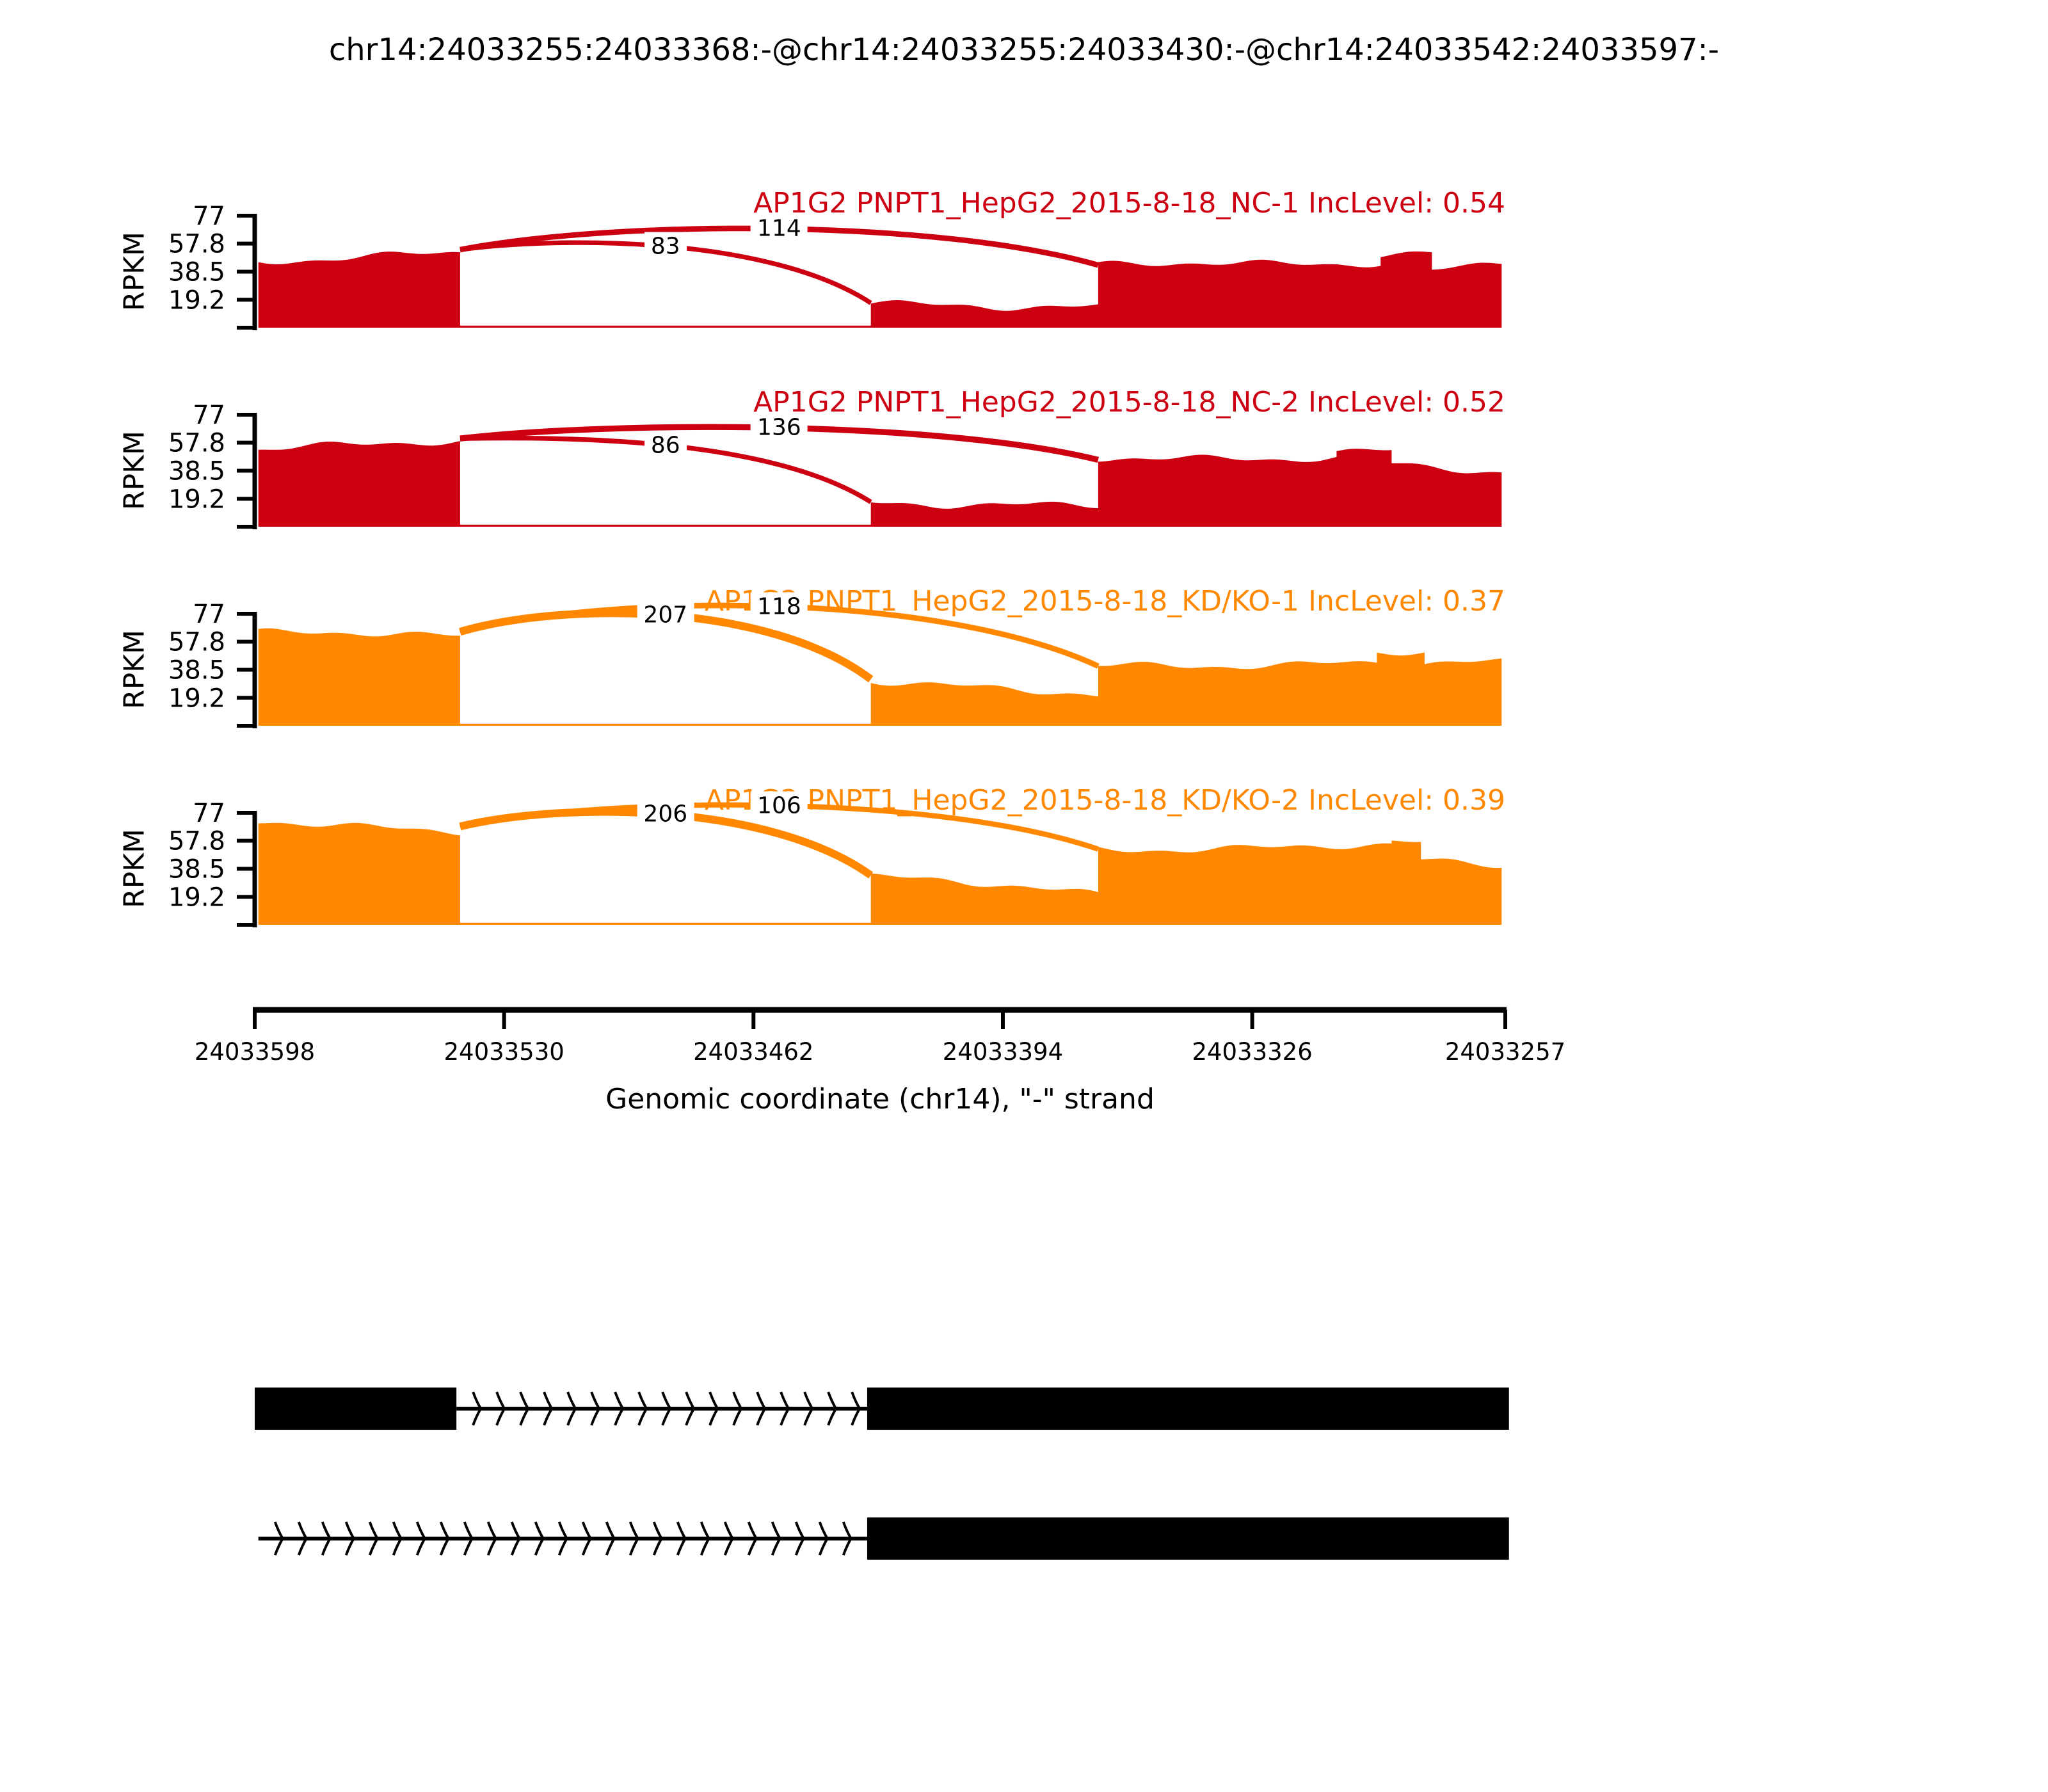 The height and width of the screenshot is (1792, 2048). I want to click on x-tick-label: 24033598, so click(255, 1052).